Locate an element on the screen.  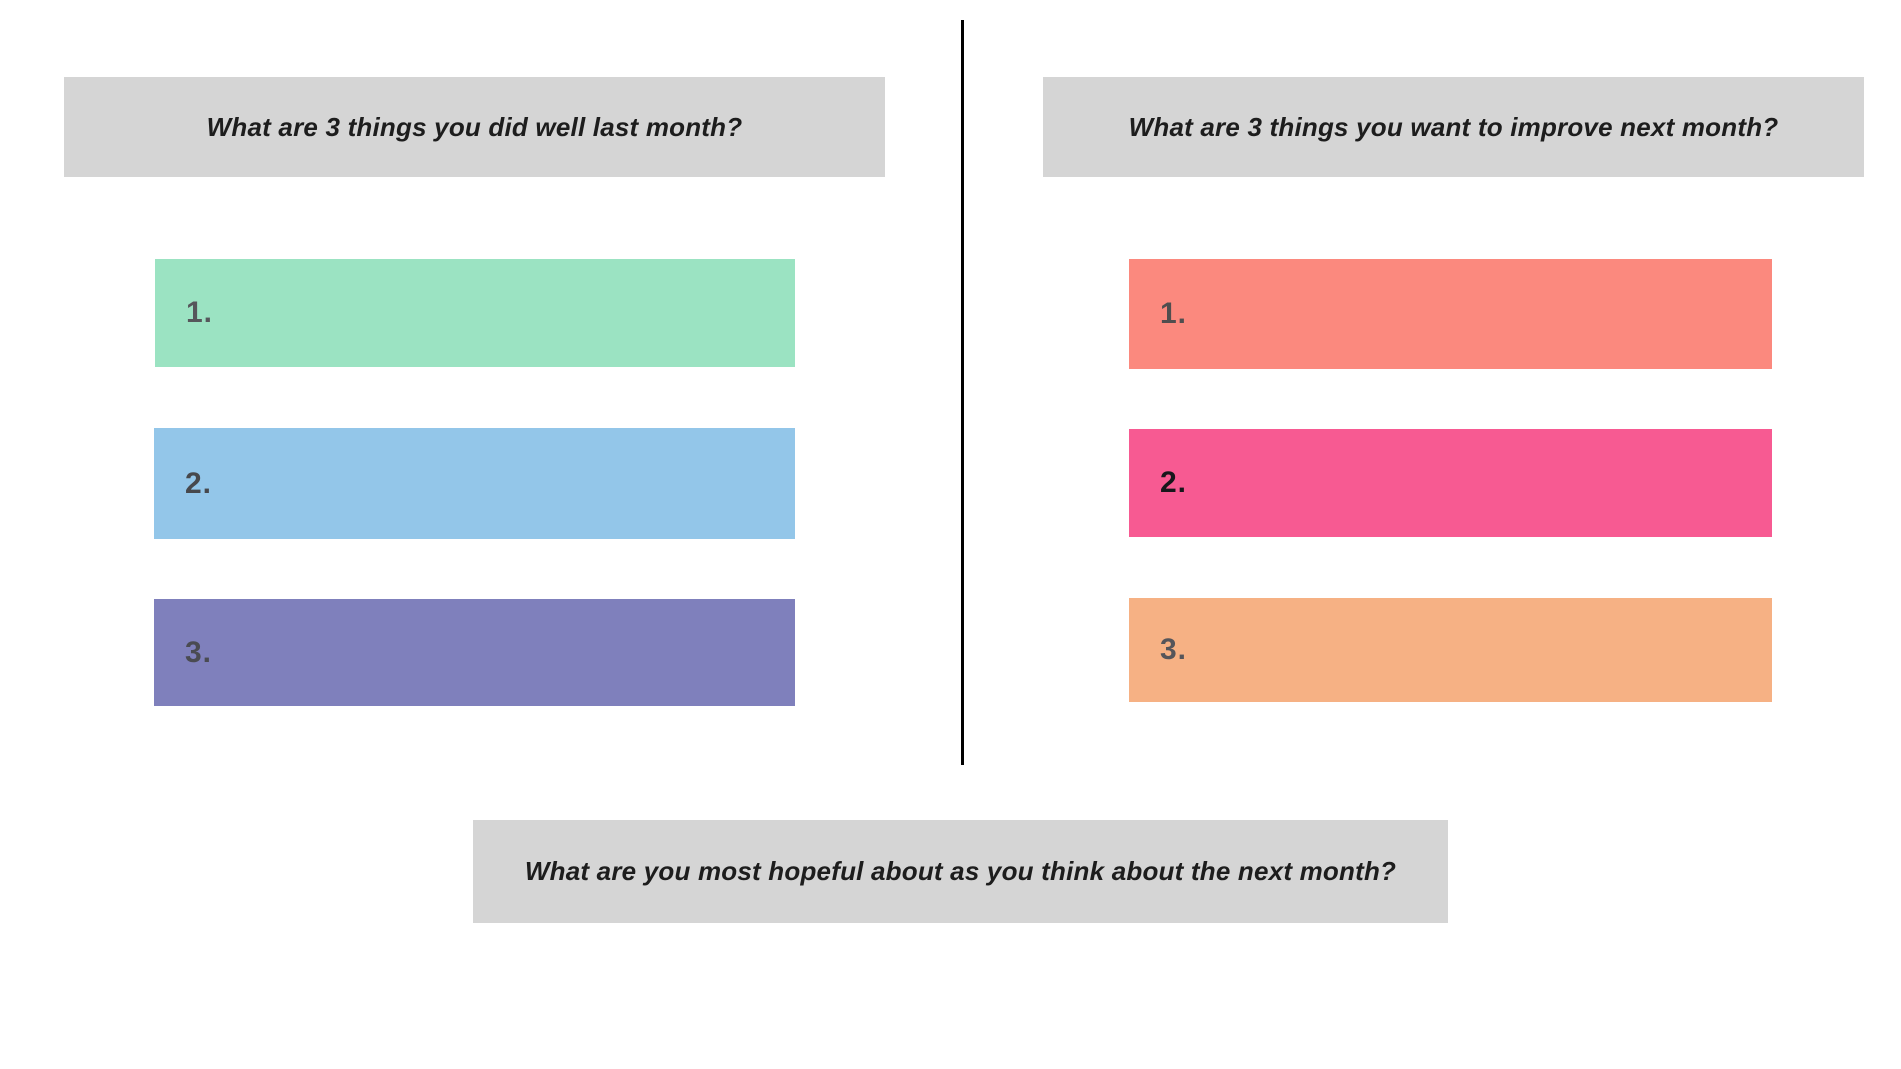
did-well-item-1: 1. is located at coordinates (475, 313).